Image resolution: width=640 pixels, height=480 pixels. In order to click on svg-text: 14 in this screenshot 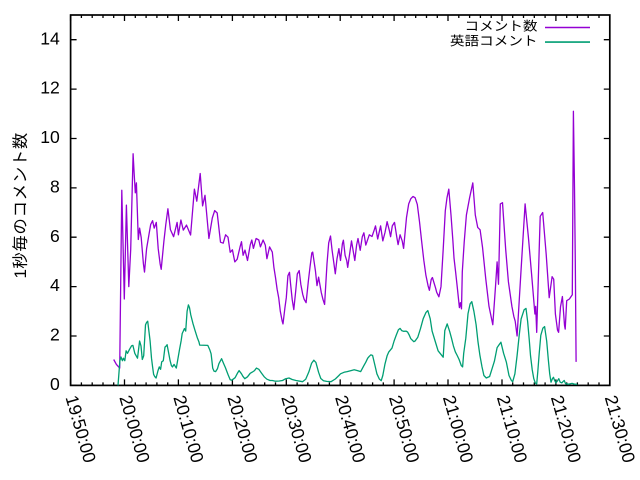, I will do `click(50, 38)`.